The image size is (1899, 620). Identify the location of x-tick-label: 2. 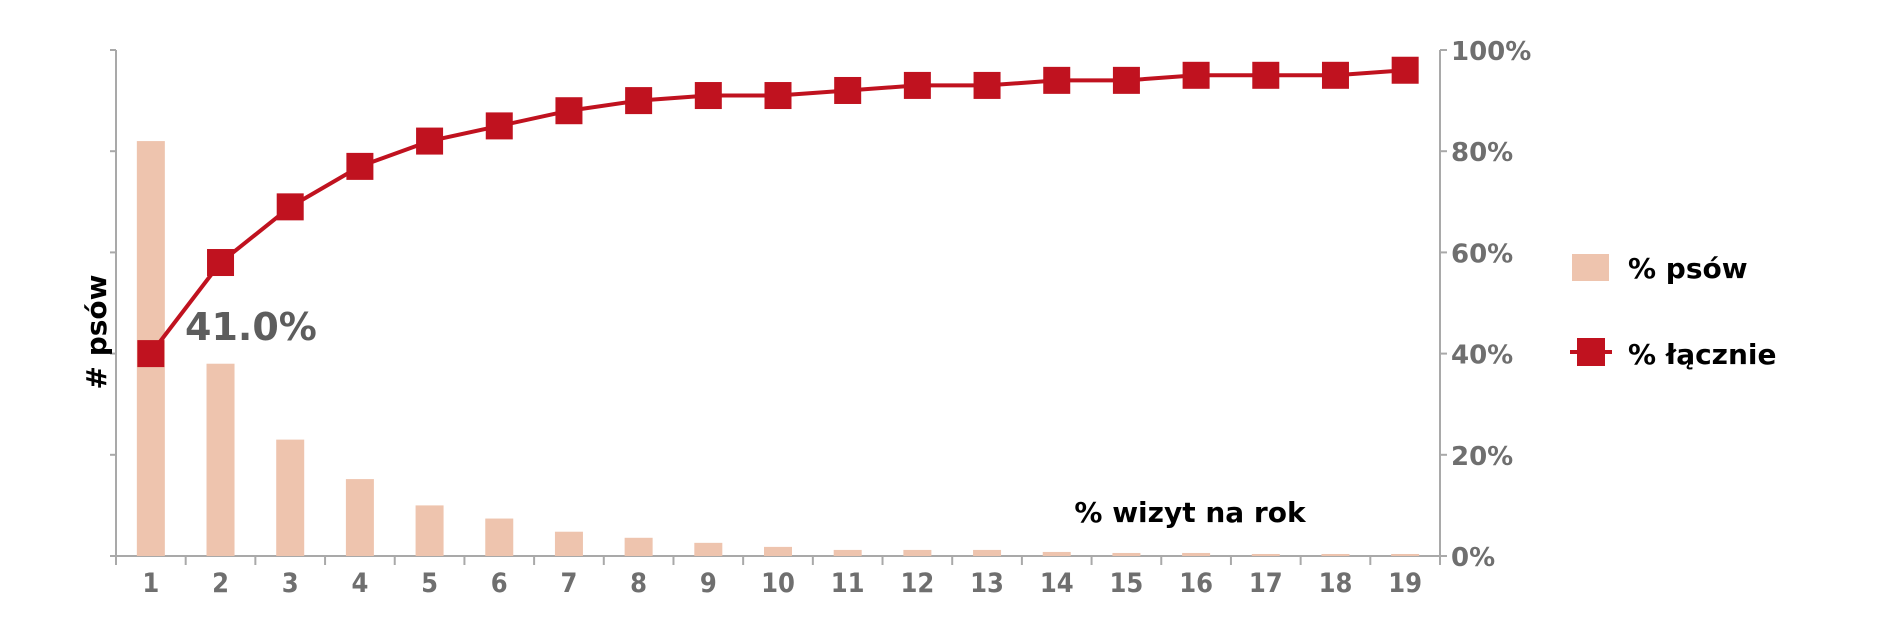
(220, 583).